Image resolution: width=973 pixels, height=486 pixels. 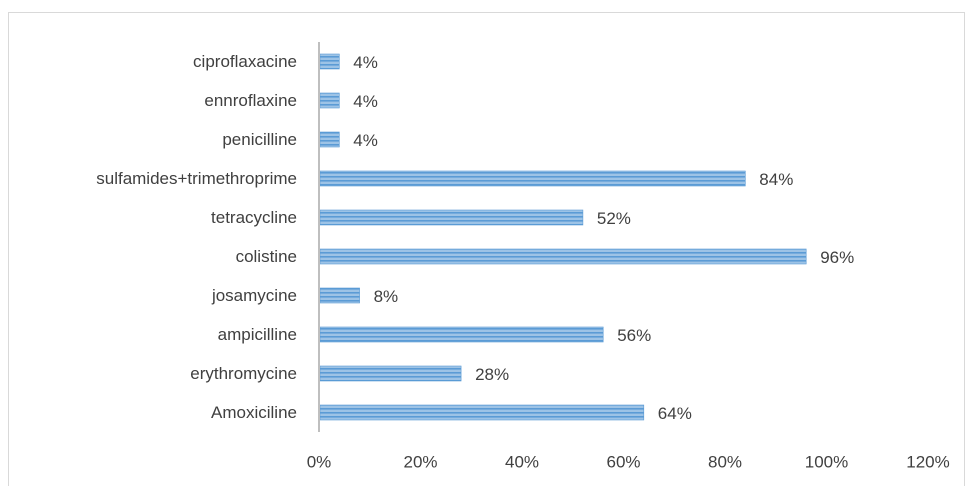 I want to click on x-tick-label: 60%, so click(x=623, y=462).